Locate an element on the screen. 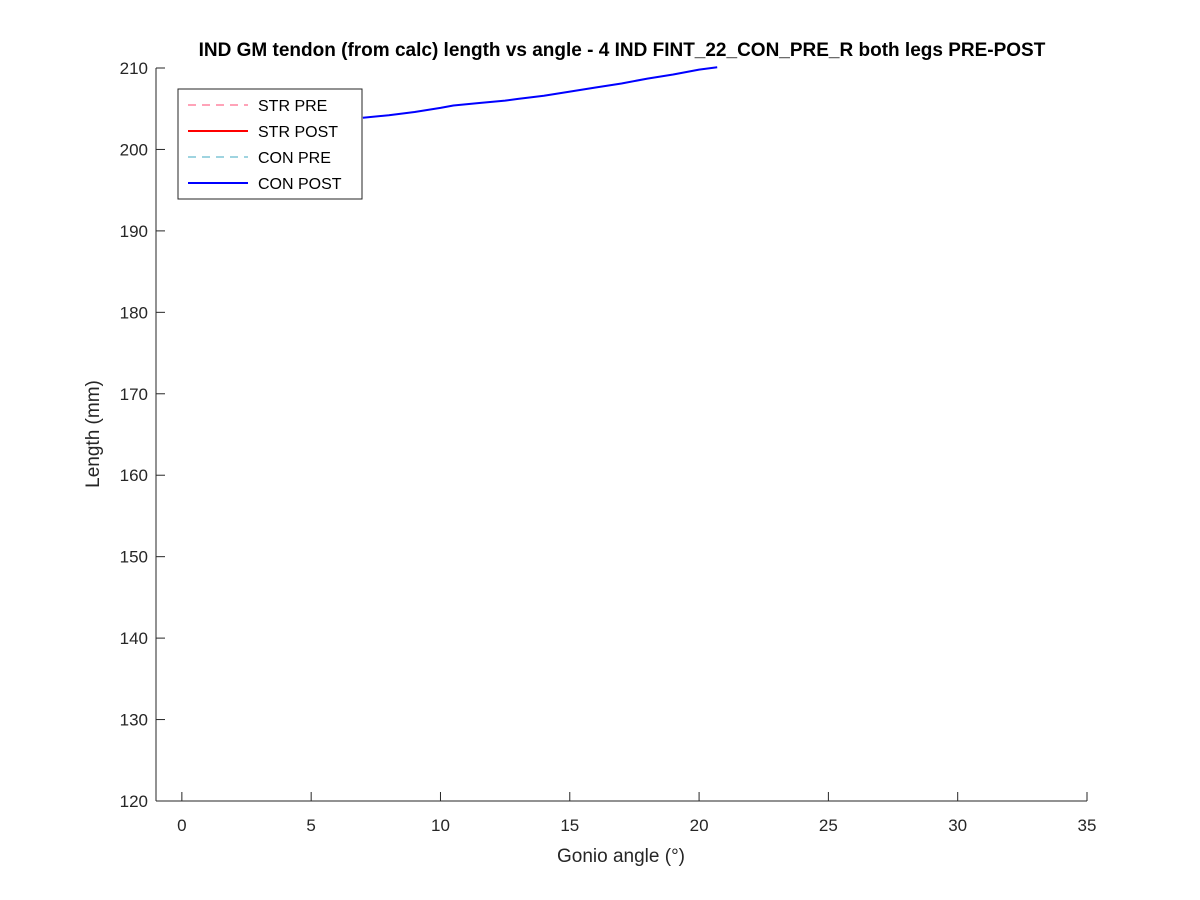 The height and width of the screenshot is (900, 1200). x-axis-label: Gonio angle (°) is located at coordinates (621, 856).